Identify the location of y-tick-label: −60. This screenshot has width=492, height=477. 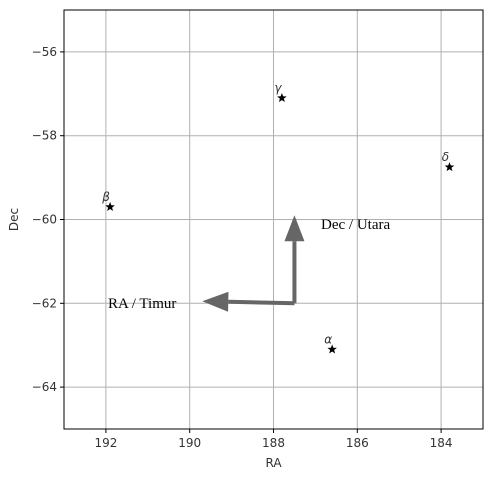
(44, 220).